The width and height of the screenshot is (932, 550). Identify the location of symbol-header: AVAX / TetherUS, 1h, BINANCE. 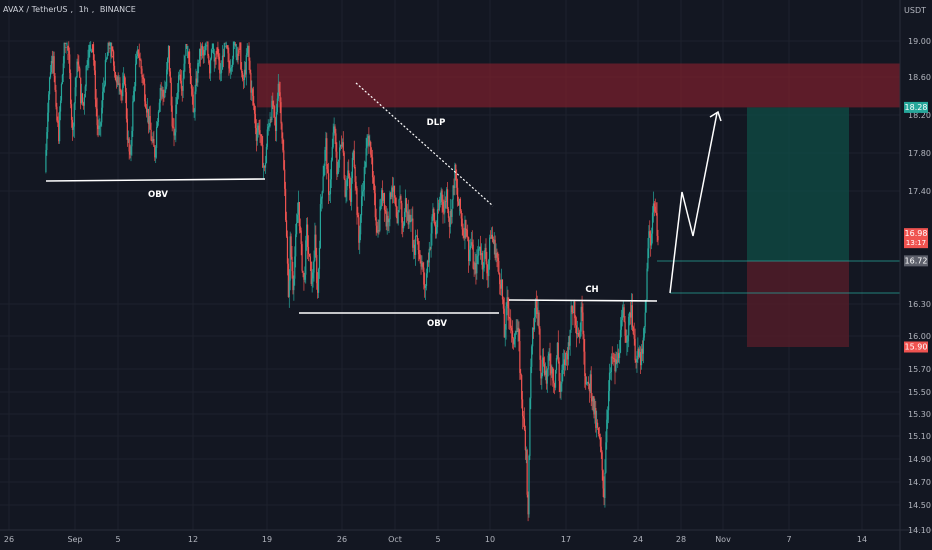
(71, 9).